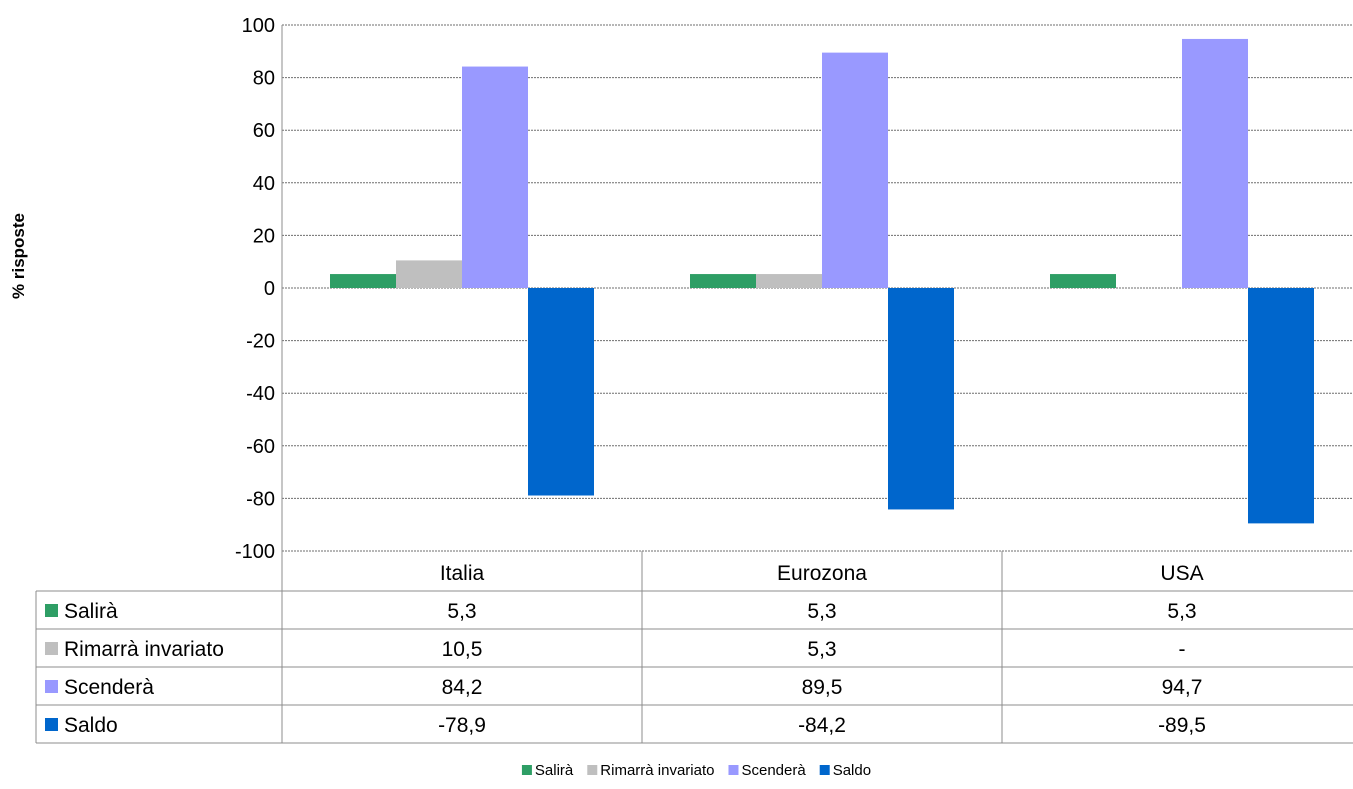  I want to click on bar-salir--eurozona, so click(723, 281).